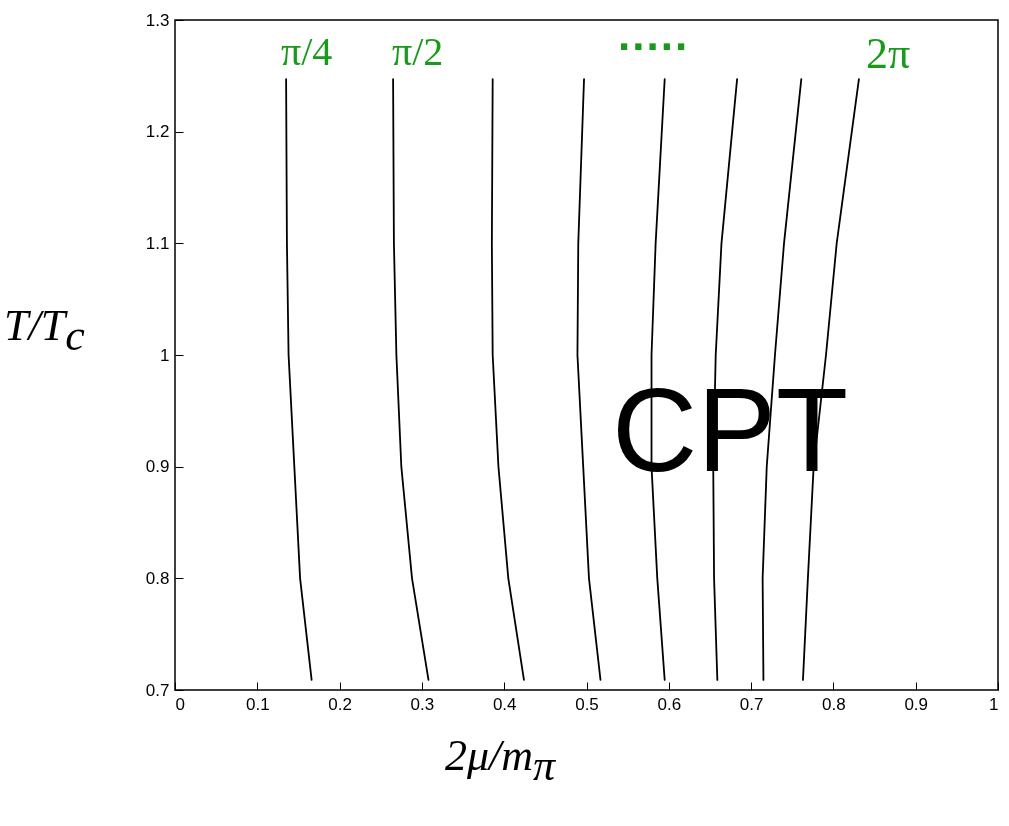 This screenshot has width=1009, height=826. I want to click on x-tick-label: 0.2, so click(340, 704).